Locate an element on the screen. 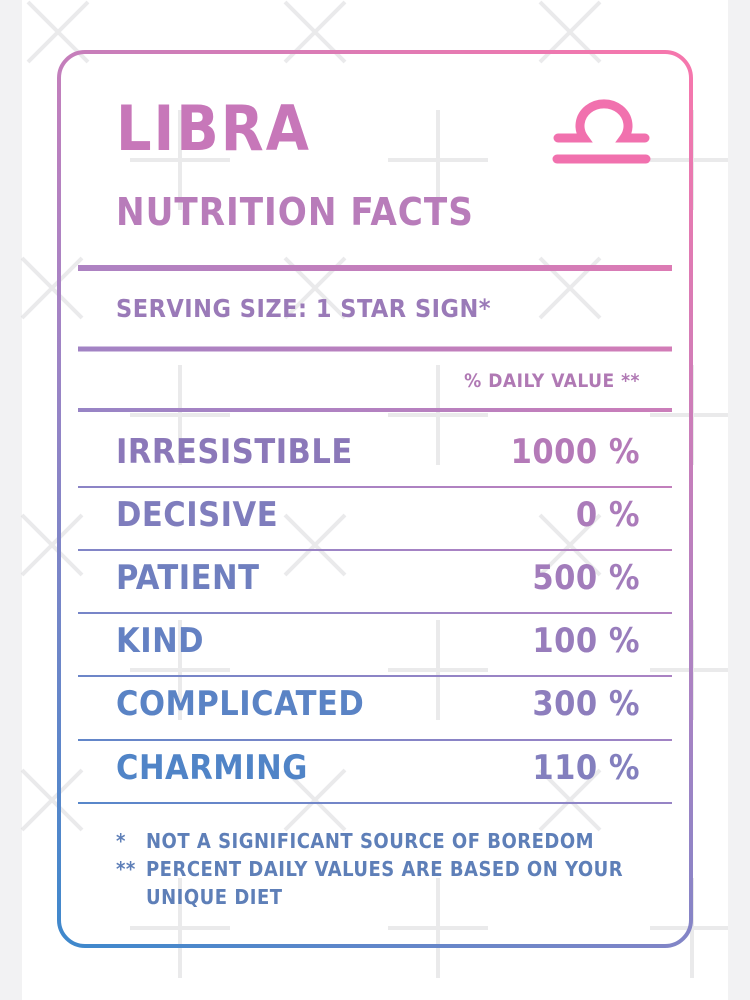 This screenshot has width=750, height=1000. footnote-1: * NOT A SIGNIFICANT SOURCE OF BOREDOM is located at coordinates (355, 841).